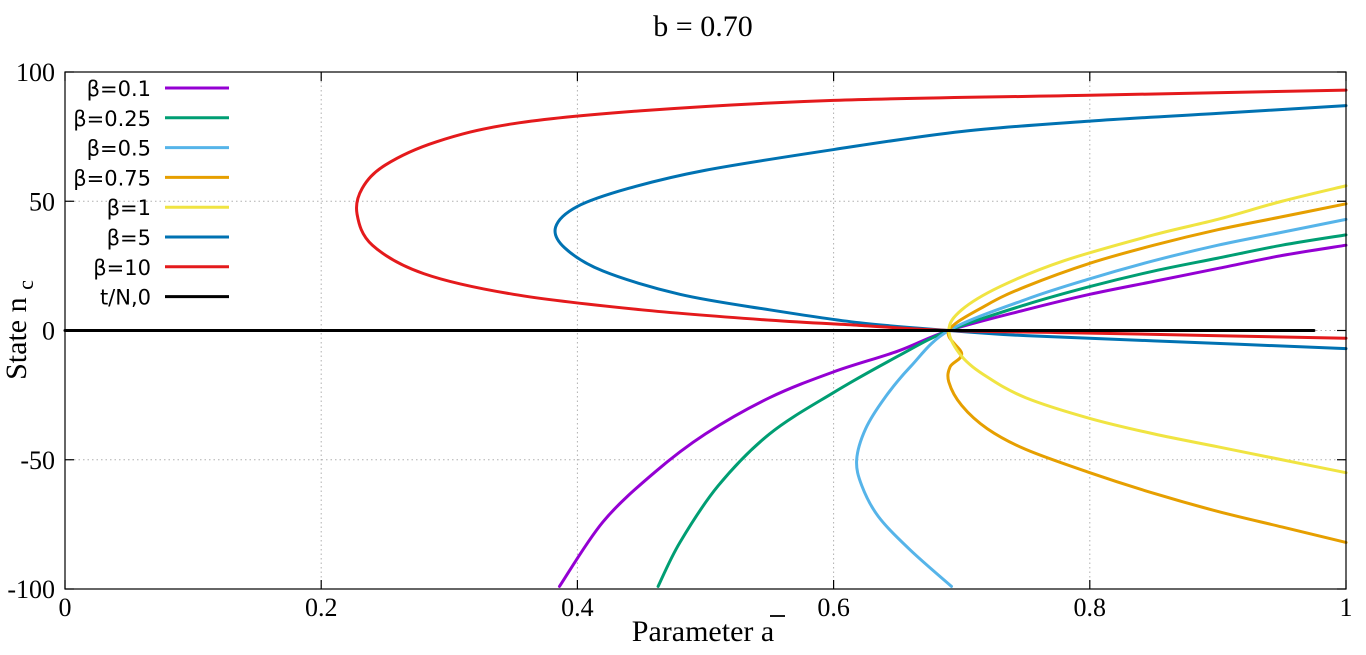 The image size is (1366, 655). What do you see at coordinates (125, 298) in the screenshot?
I see `legend-label: t/N,0` at bounding box center [125, 298].